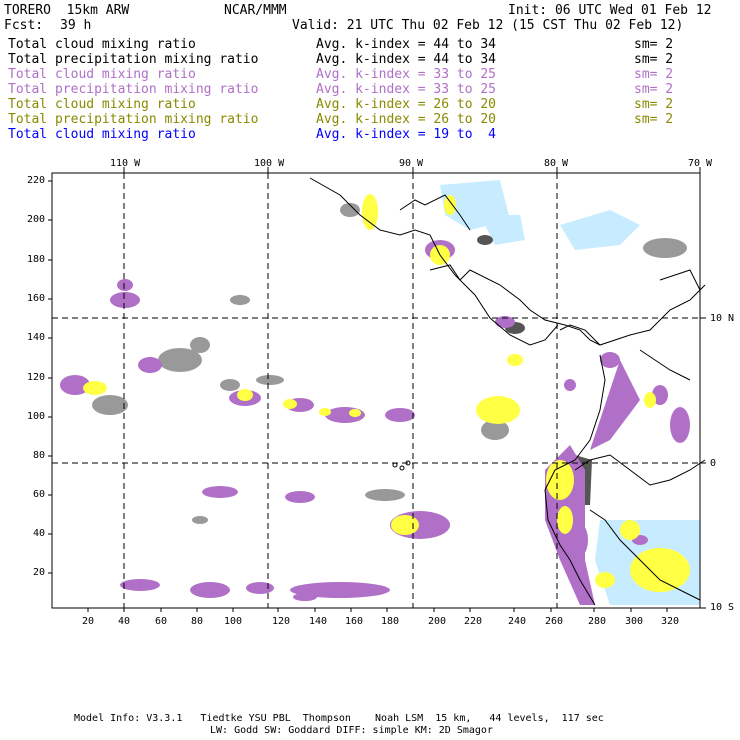 The width and height of the screenshot is (740, 740). What do you see at coordinates (406, 89) in the screenshot?
I see `legend-index-4: Avg. k-index = 33 to 25` at bounding box center [406, 89].